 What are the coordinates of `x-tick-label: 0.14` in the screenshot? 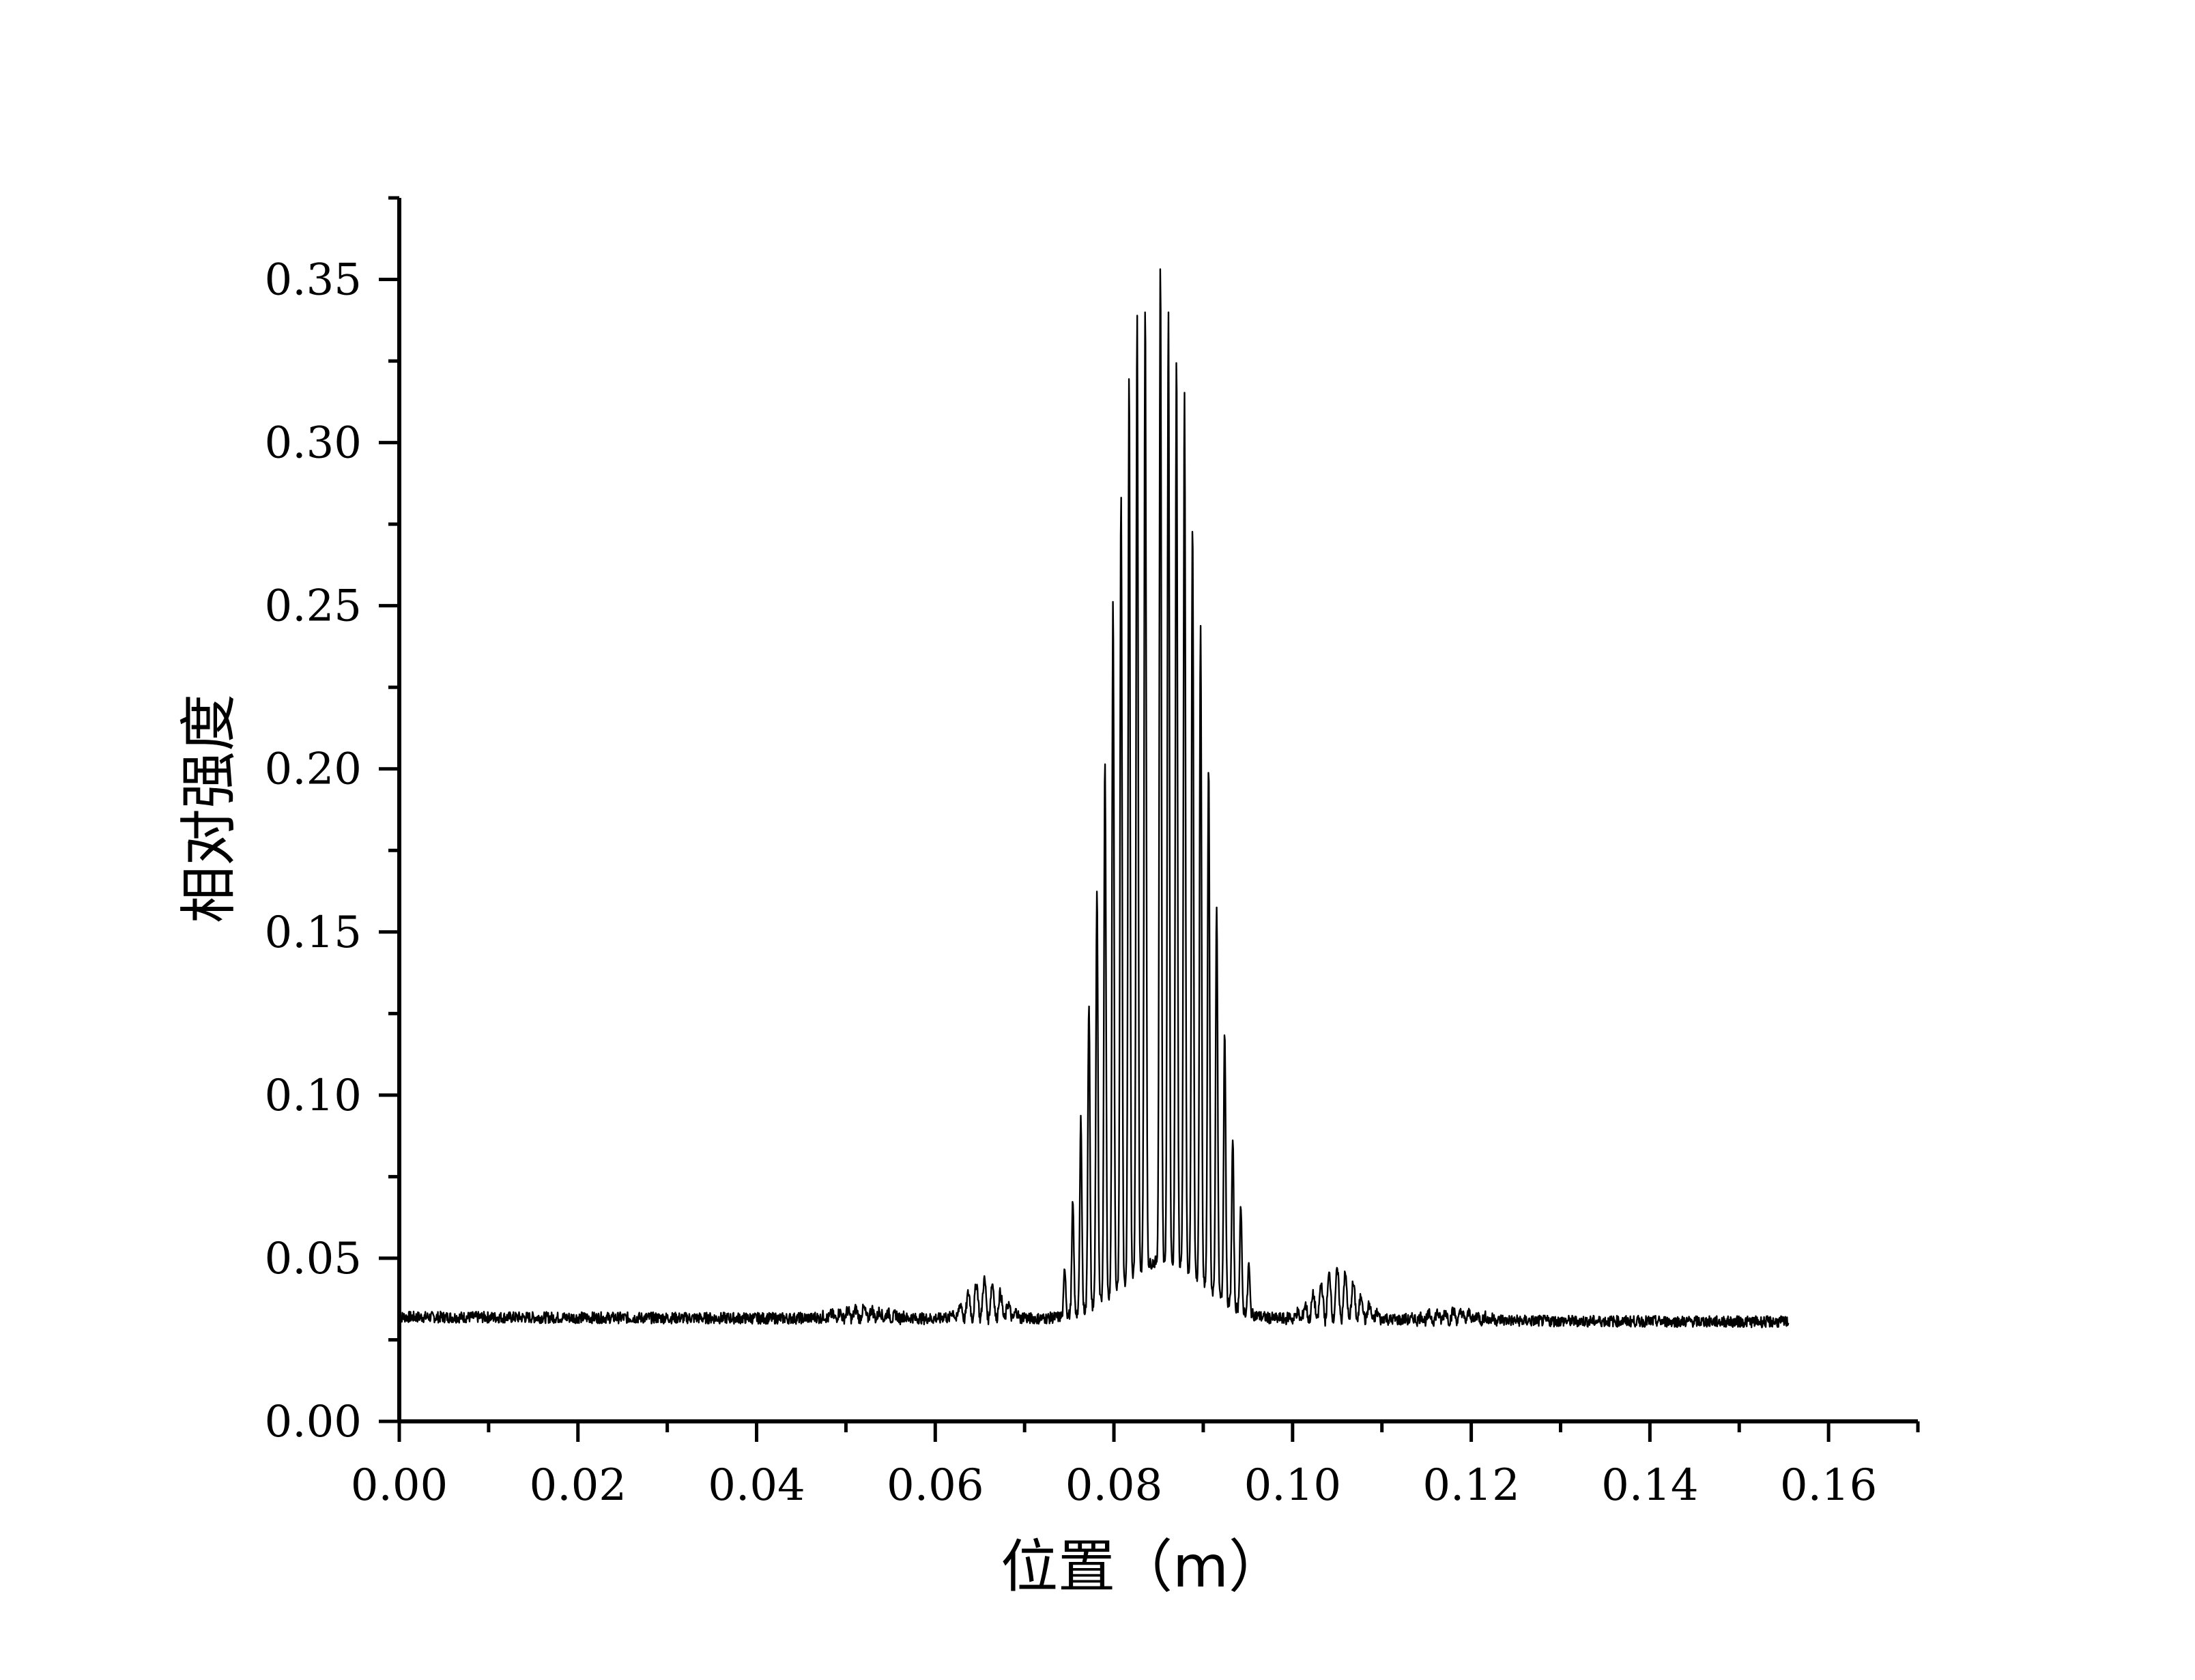 It's located at (1650, 1486).